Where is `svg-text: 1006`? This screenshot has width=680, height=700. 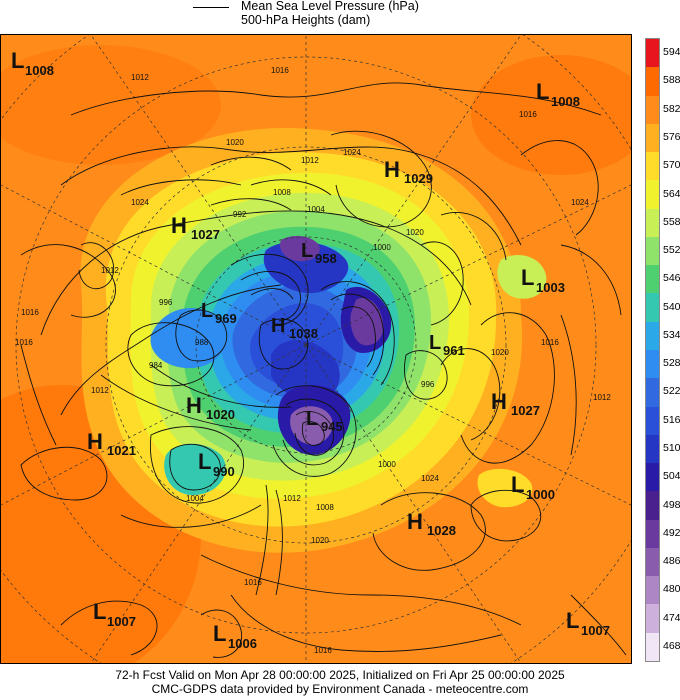
svg-text: 1006 is located at coordinates (242, 643).